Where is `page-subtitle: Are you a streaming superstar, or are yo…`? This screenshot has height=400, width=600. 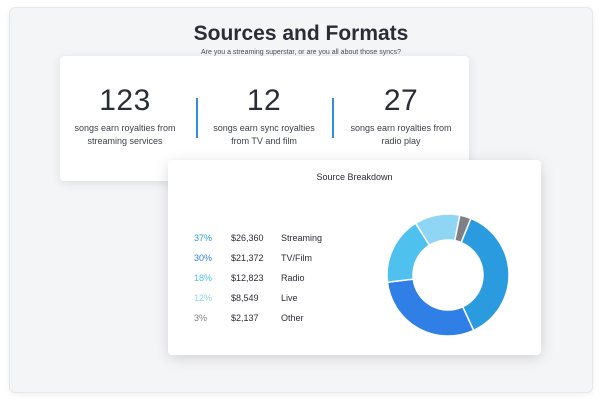
page-subtitle: Are you a streaming superstar, or are yo… is located at coordinates (301, 52).